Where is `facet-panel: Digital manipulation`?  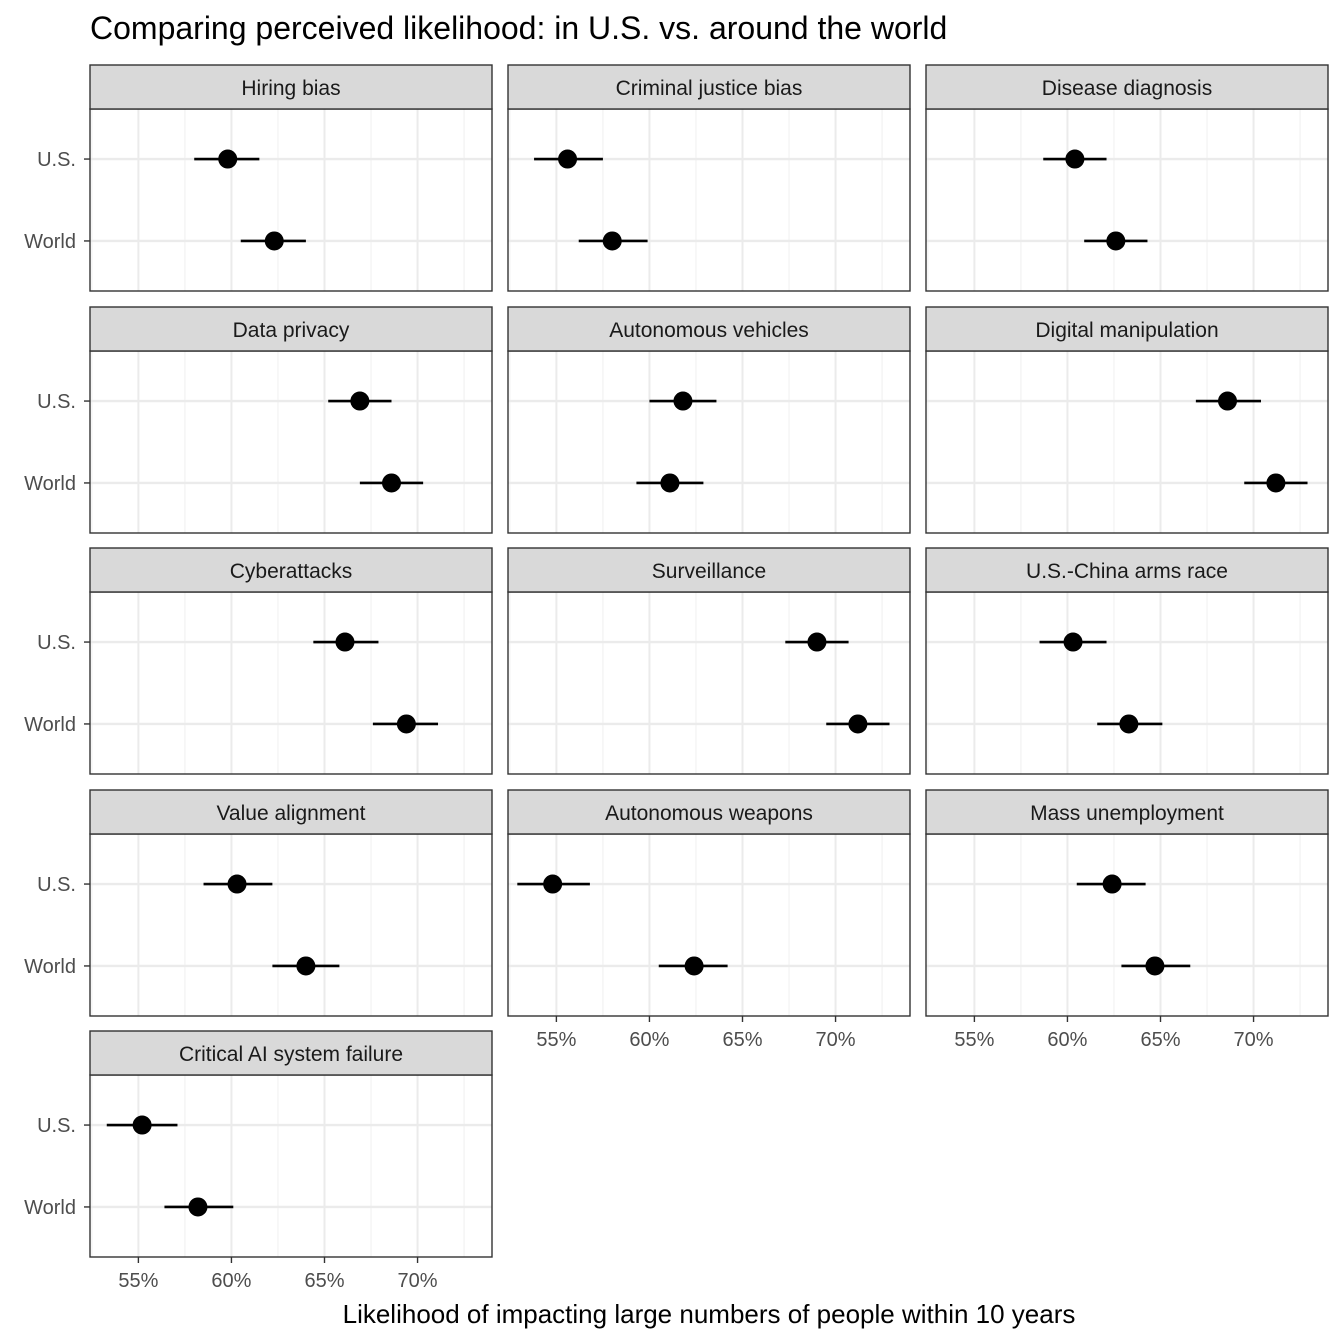 facet-panel: Digital manipulation is located at coordinates (1127, 420).